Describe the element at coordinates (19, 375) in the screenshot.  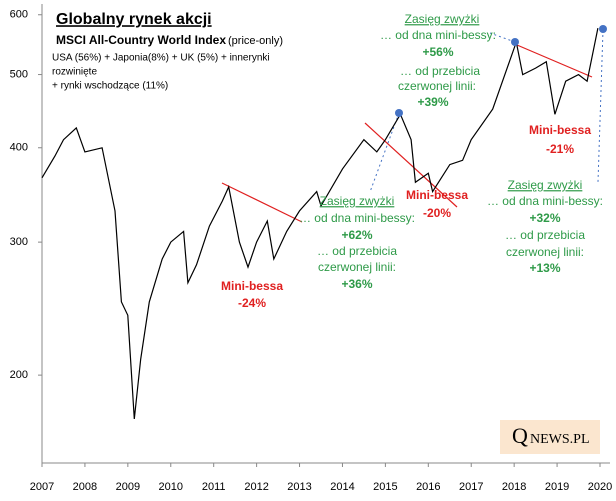
I see `y-tick-label: 200` at that location.